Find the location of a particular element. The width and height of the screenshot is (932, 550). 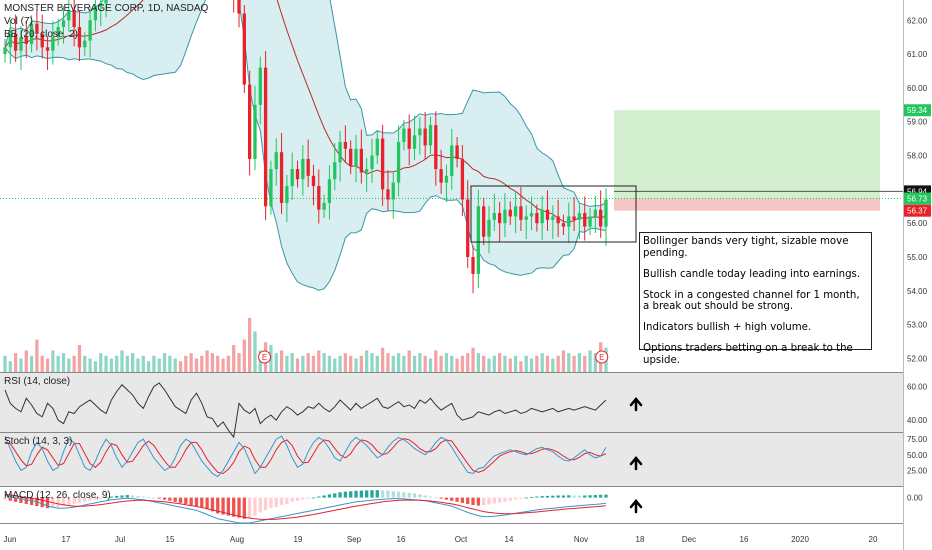

symbol-title: MONSTER BEVERAGE CORP, 1D, NASDAQ is located at coordinates (106, 8).